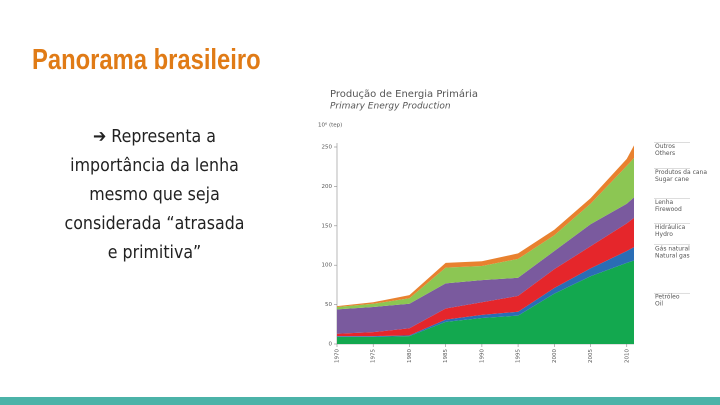 This screenshot has width=720, height=405. I want to click on legend-label-en: Sugar cane, so click(672, 179).